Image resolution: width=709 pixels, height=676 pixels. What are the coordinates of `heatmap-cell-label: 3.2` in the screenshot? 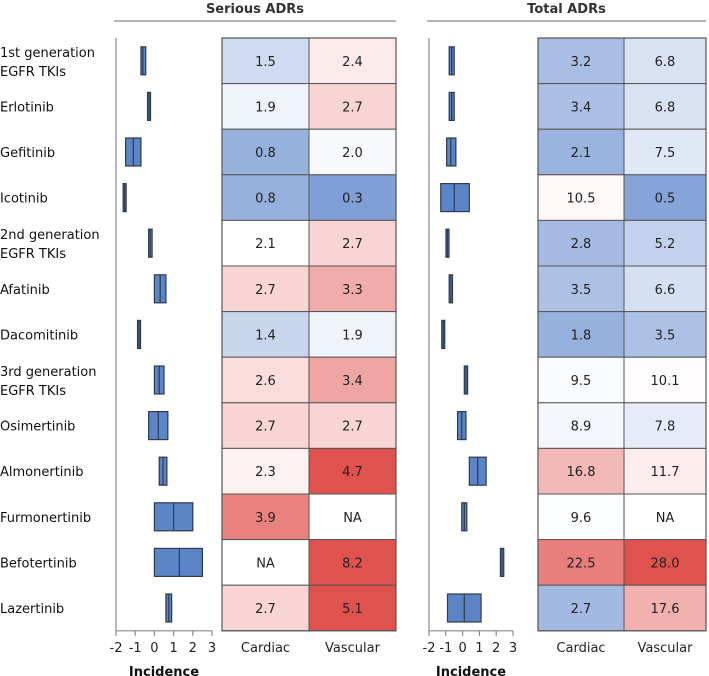 It's located at (581, 62).